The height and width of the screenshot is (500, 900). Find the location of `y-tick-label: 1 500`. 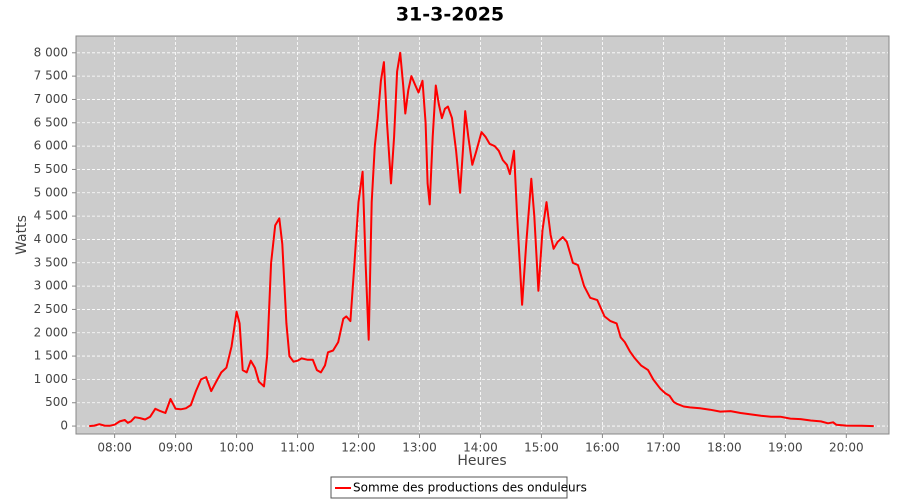

y-tick-label: 1 500 is located at coordinates (51, 356).